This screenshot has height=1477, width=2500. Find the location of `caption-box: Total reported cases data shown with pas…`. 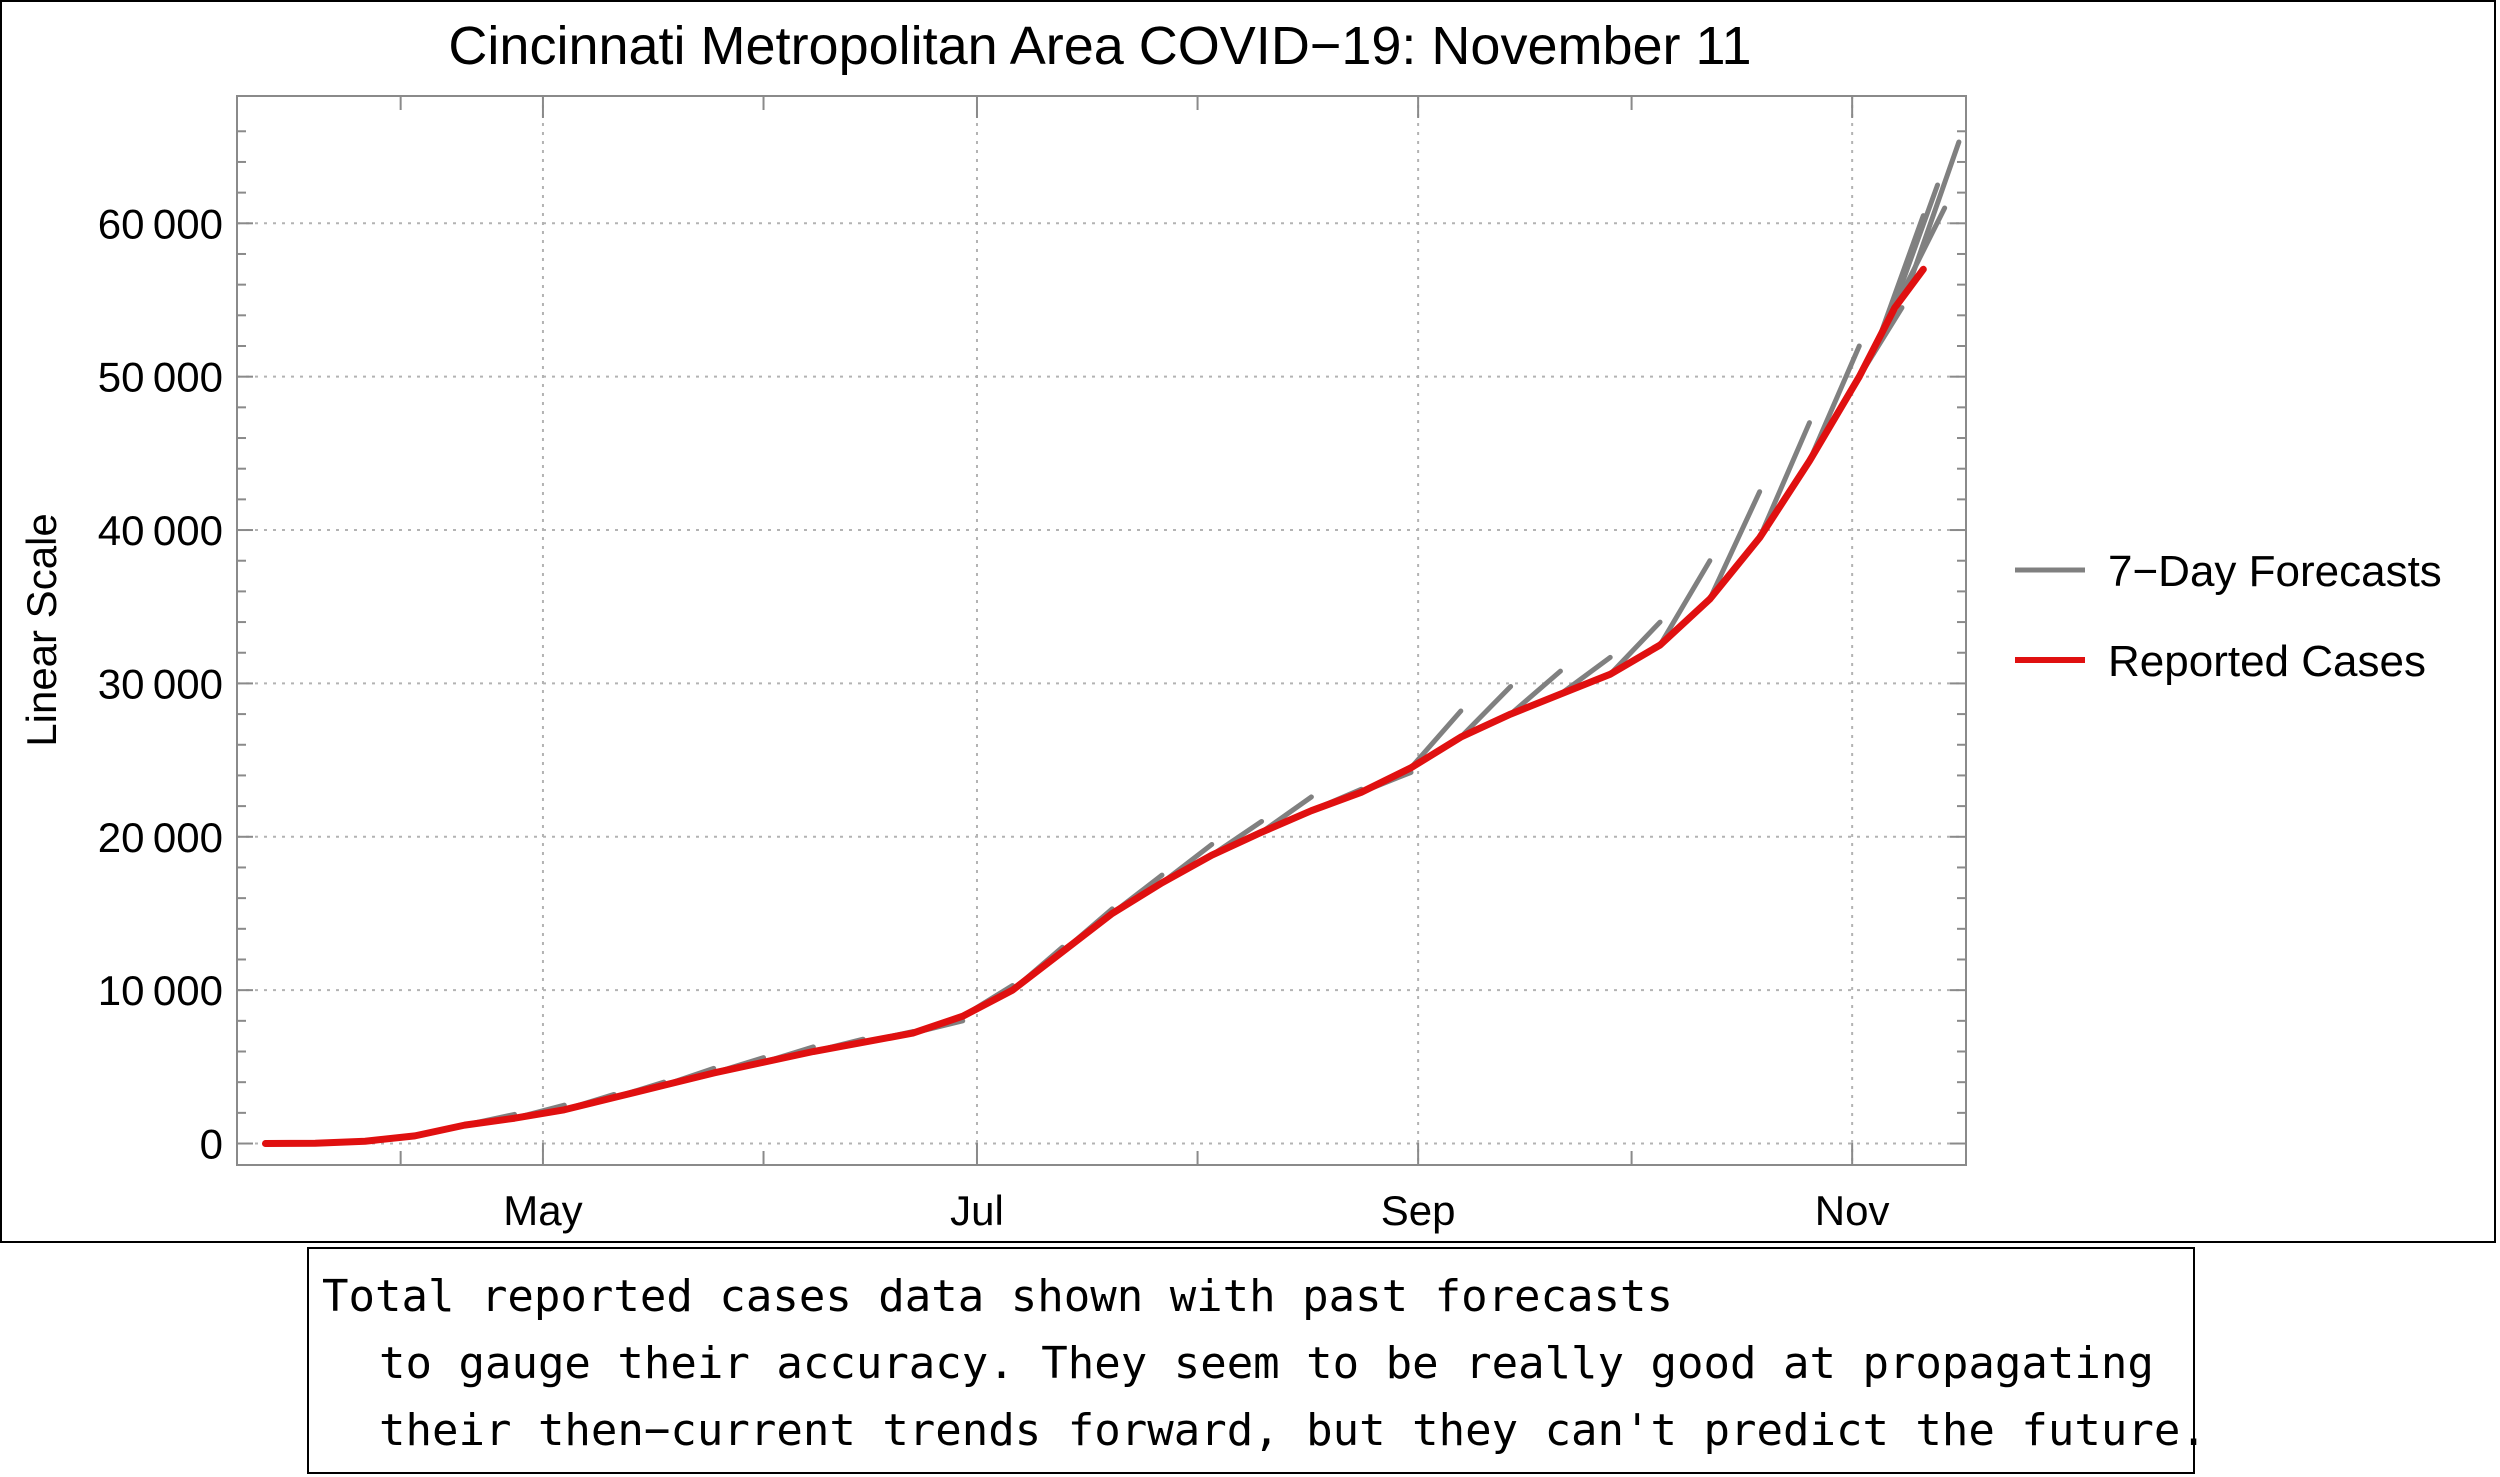

caption-box: Total reported cases data shown with pas… is located at coordinates (1257, 1360).